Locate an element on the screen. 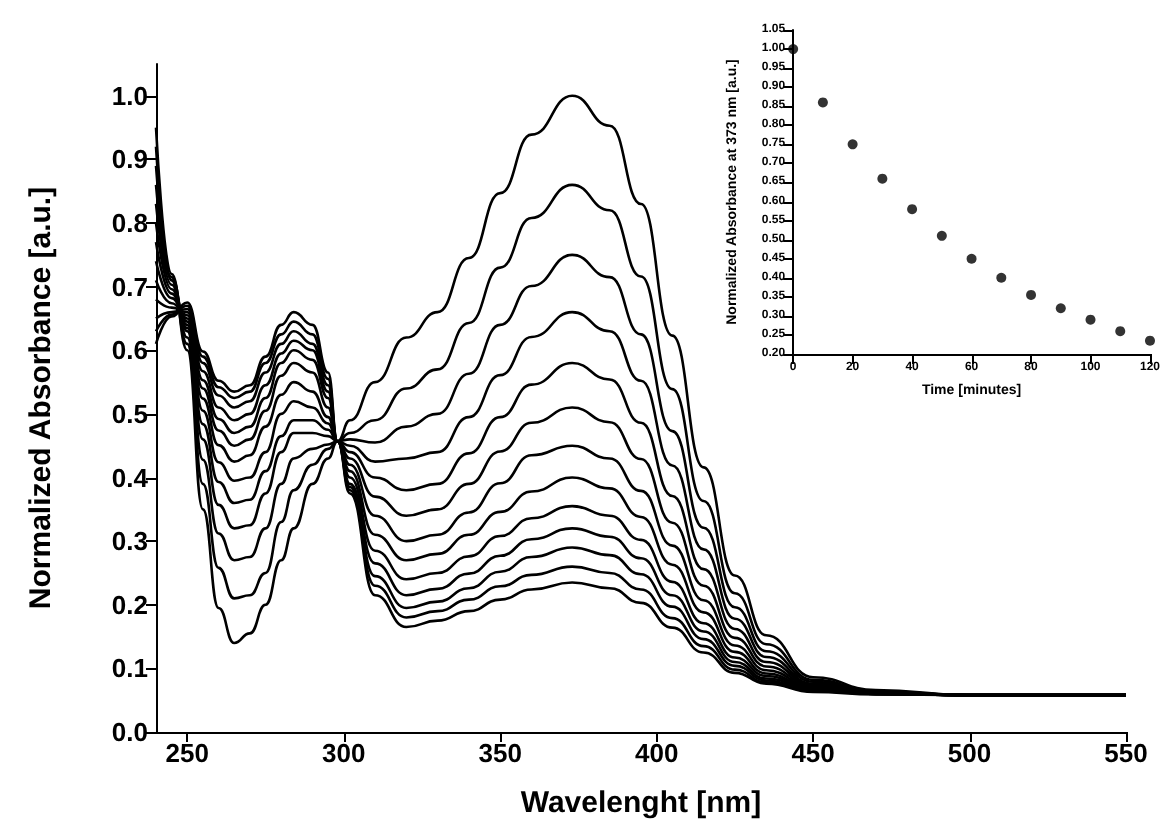  y-tick-label: 0.7 is located at coordinates (129, 286).